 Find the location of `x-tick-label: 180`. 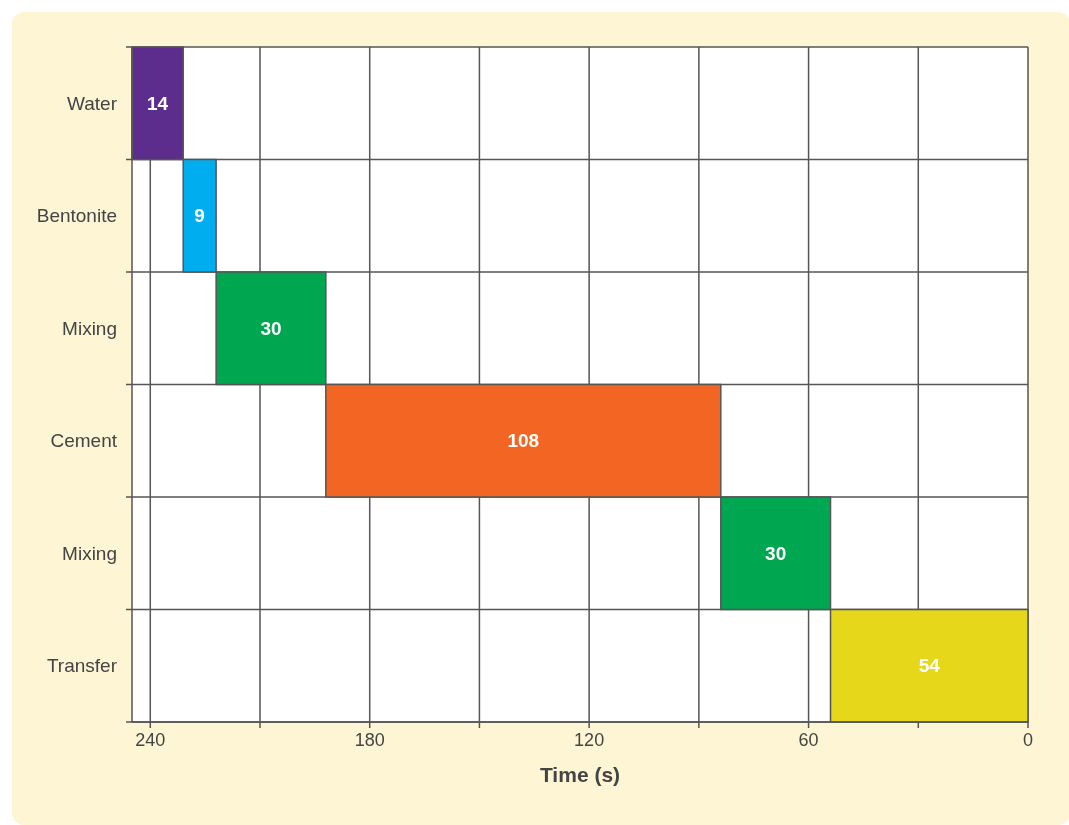

x-tick-label: 180 is located at coordinates (369, 740).